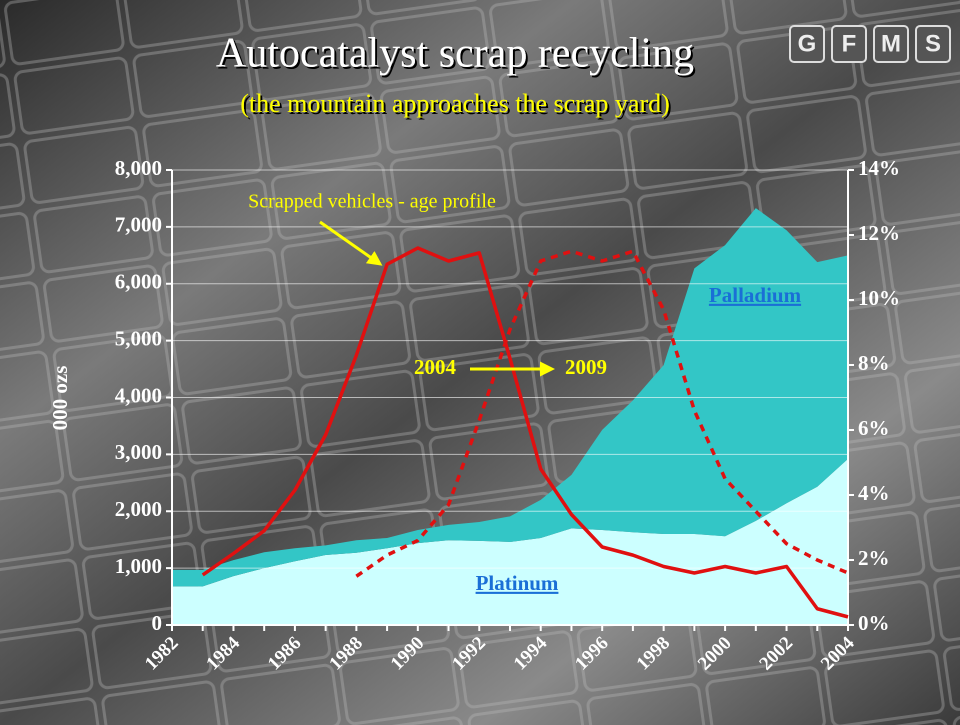  What do you see at coordinates (879, 168) in the screenshot?
I see `y2-tick-label: 14%` at bounding box center [879, 168].